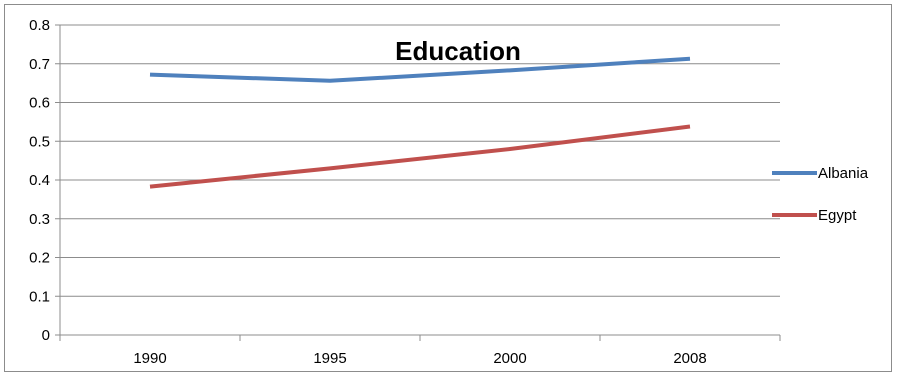 Image resolution: width=898 pixels, height=377 pixels. Describe the element at coordinates (149, 358) in the screenshot. I see `x-tick-label-1990: 1990` at that location.